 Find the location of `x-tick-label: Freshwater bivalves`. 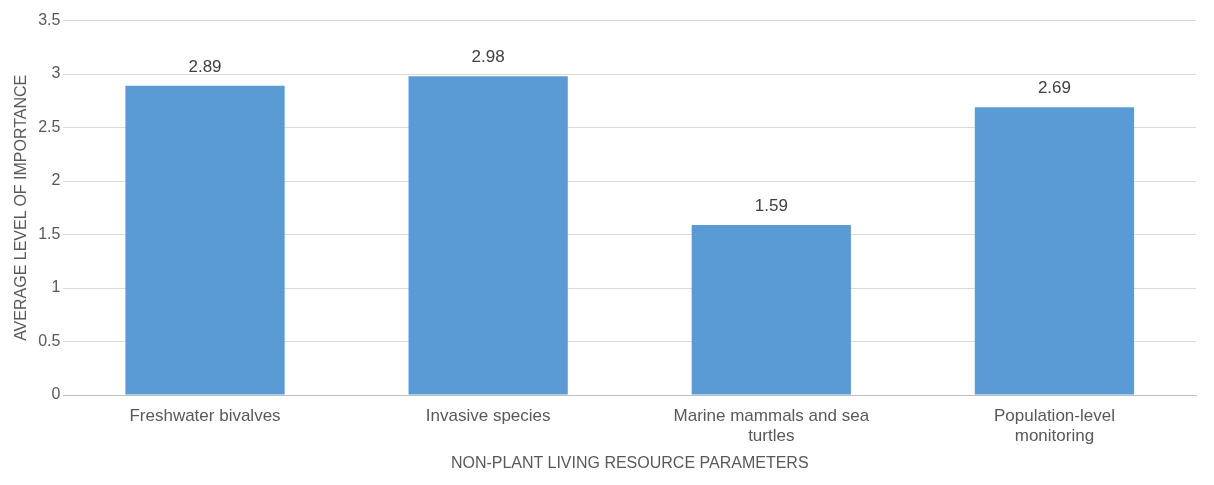

x-tick-label: Freshwater bivalves is located at coordinates (205, 415).